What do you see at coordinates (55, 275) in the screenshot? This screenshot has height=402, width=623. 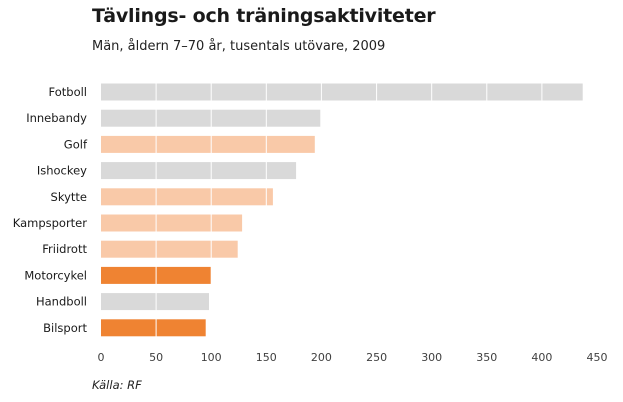 I see `category-label: Motorcykel` at bounding box center [55, 275].